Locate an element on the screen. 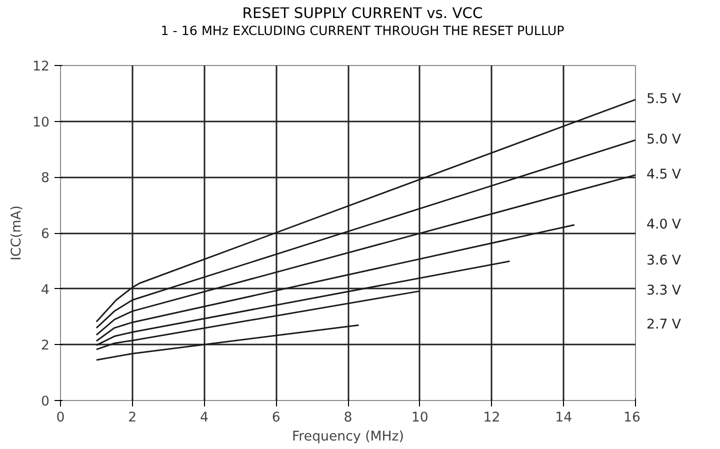  chart-title: RESET SUPPLY CURRENT vs. VCC is located at coordinates (362, 14).